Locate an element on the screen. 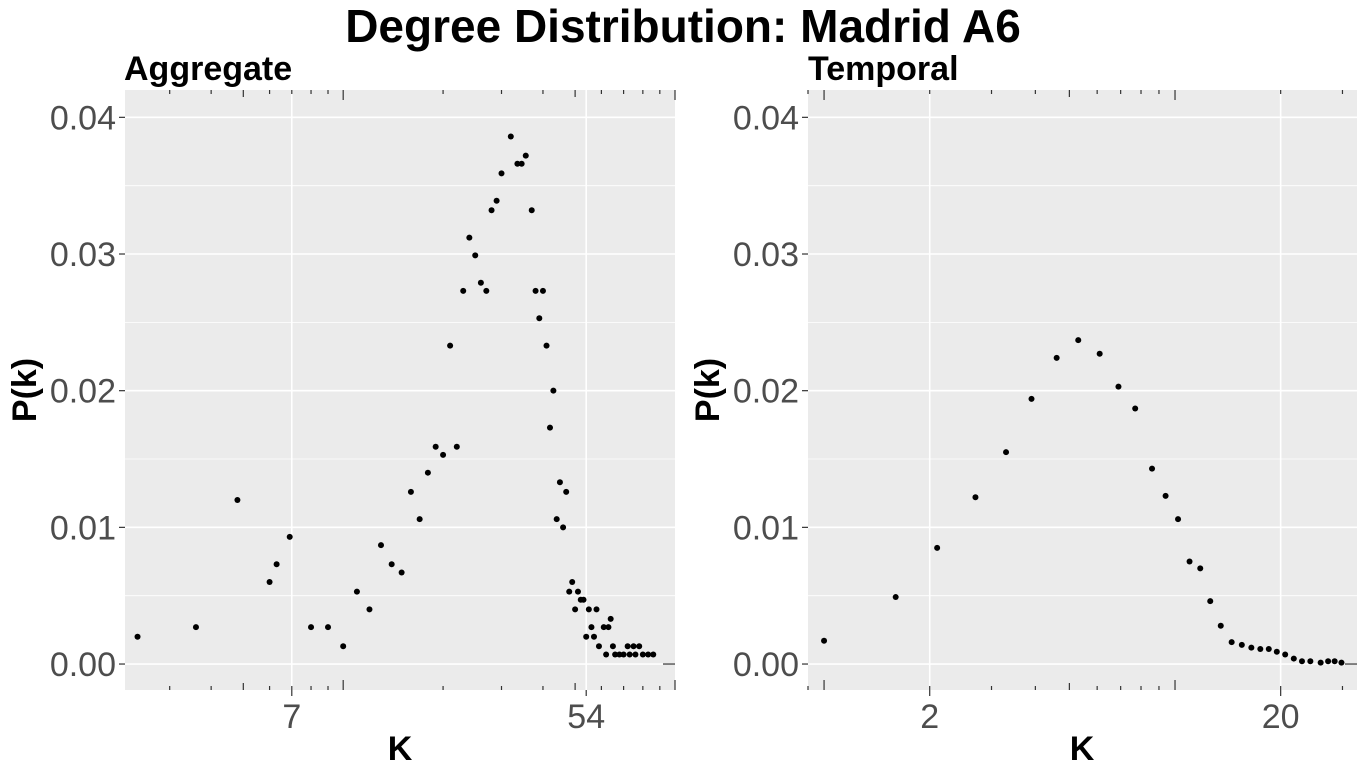  aggregate-y-tick-label: 0.02 is located at coordinates (83, 392).